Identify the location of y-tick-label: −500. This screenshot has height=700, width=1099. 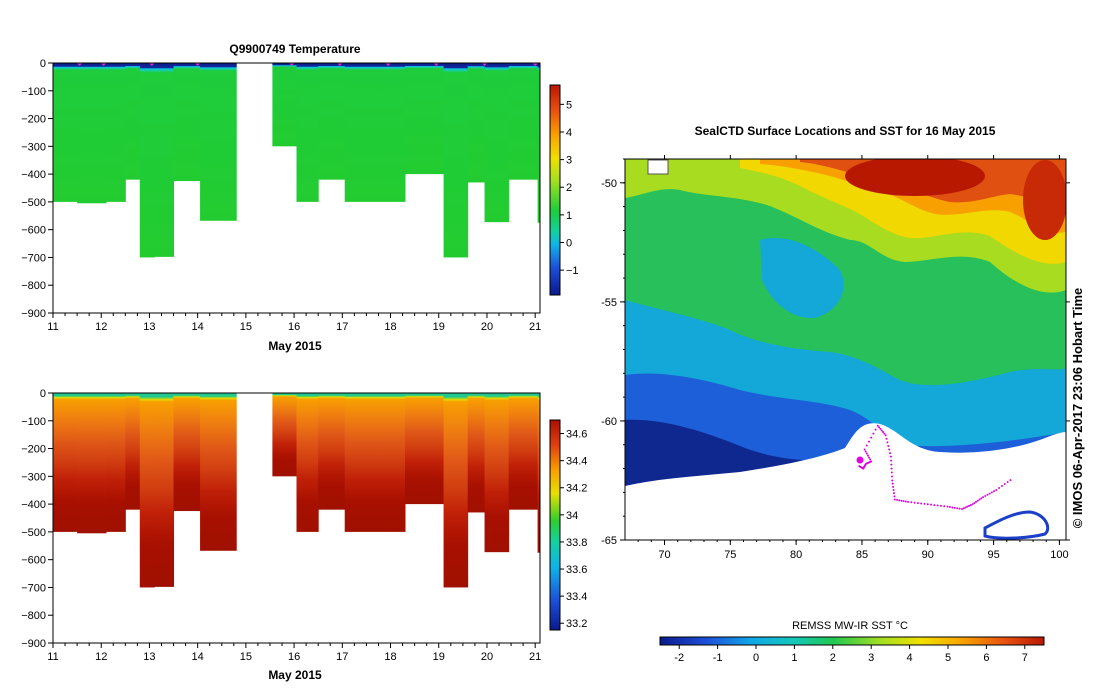
(33, 203).